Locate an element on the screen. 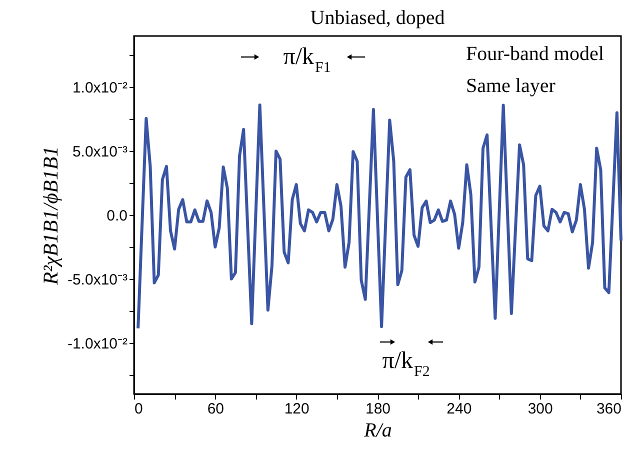 This screenshot has height=461, width=638. x-tick-label: 0 is located at coordinates (138, 409).